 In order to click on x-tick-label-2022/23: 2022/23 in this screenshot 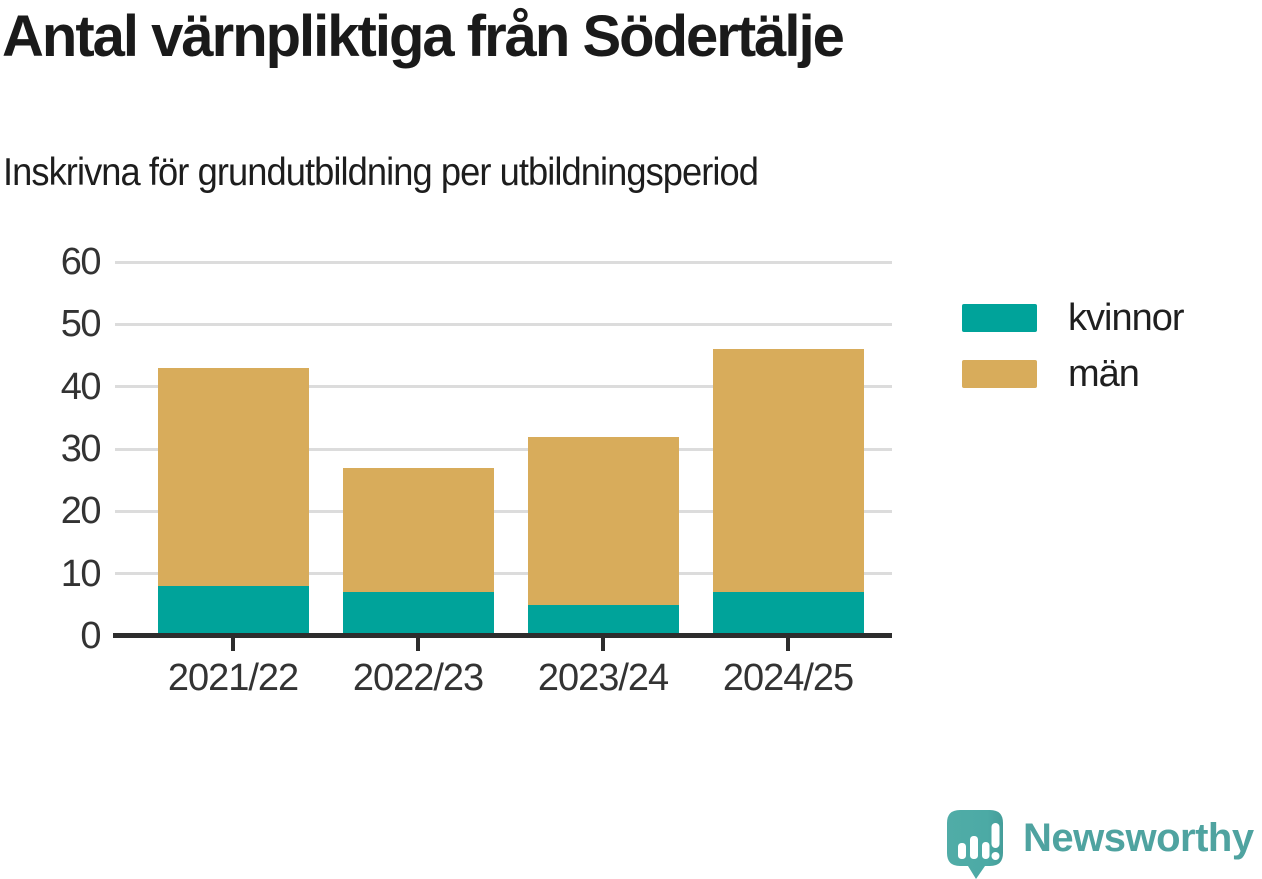, I will do `click(418, 678)`.